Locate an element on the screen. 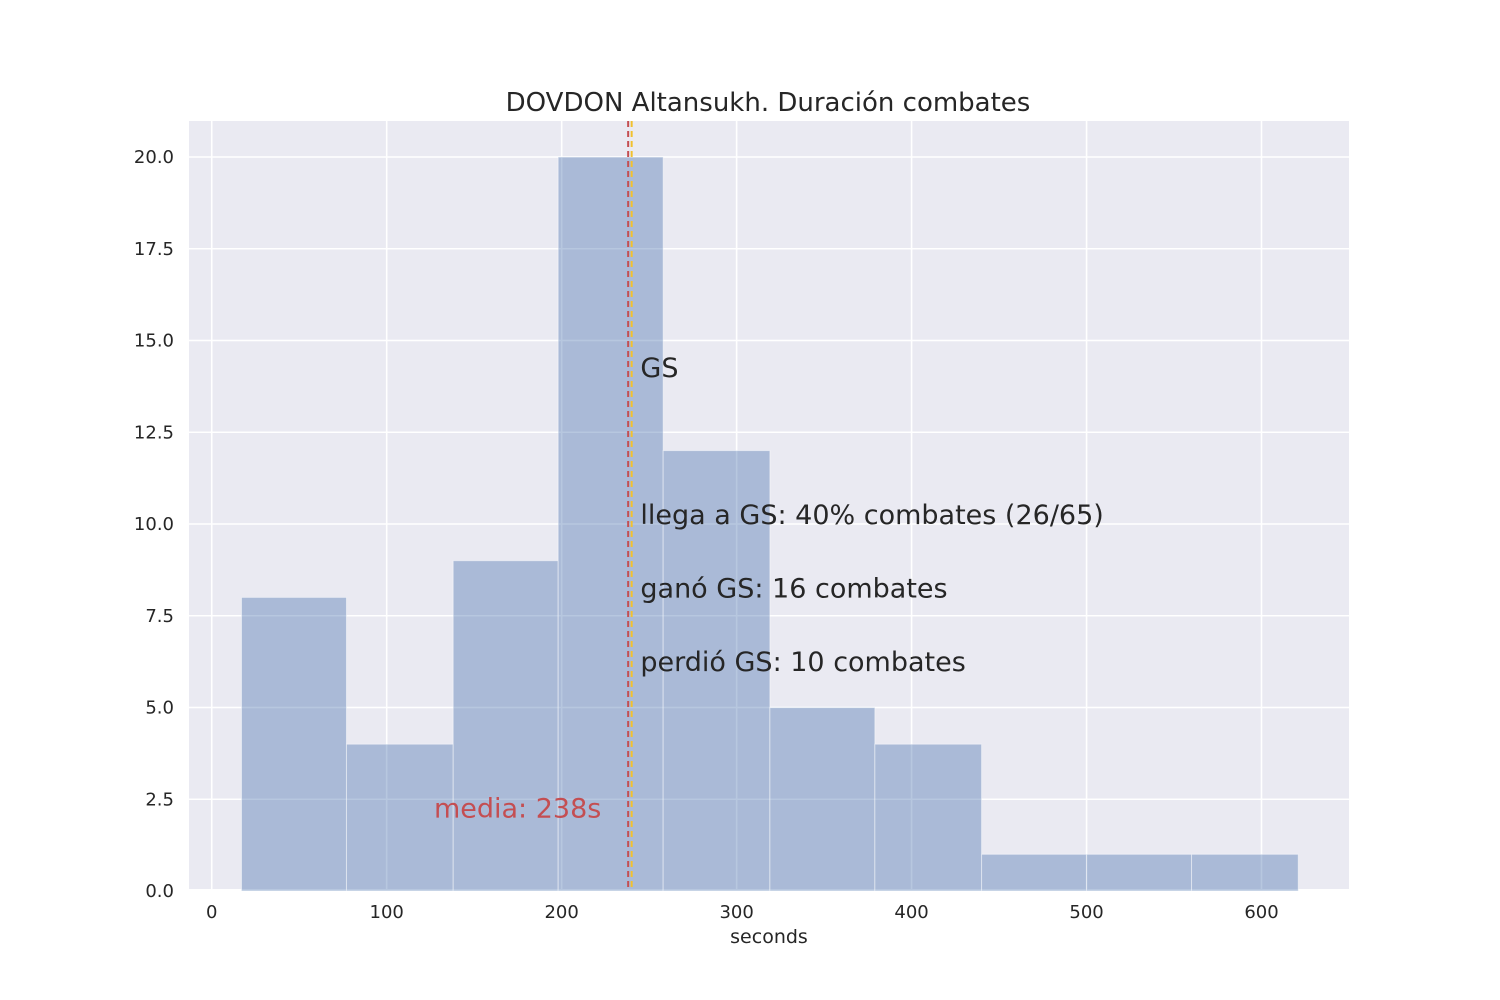 This screenshot has width=1500, height=1000. x-tick-label: 600 is located at coordinates (1261, 912).